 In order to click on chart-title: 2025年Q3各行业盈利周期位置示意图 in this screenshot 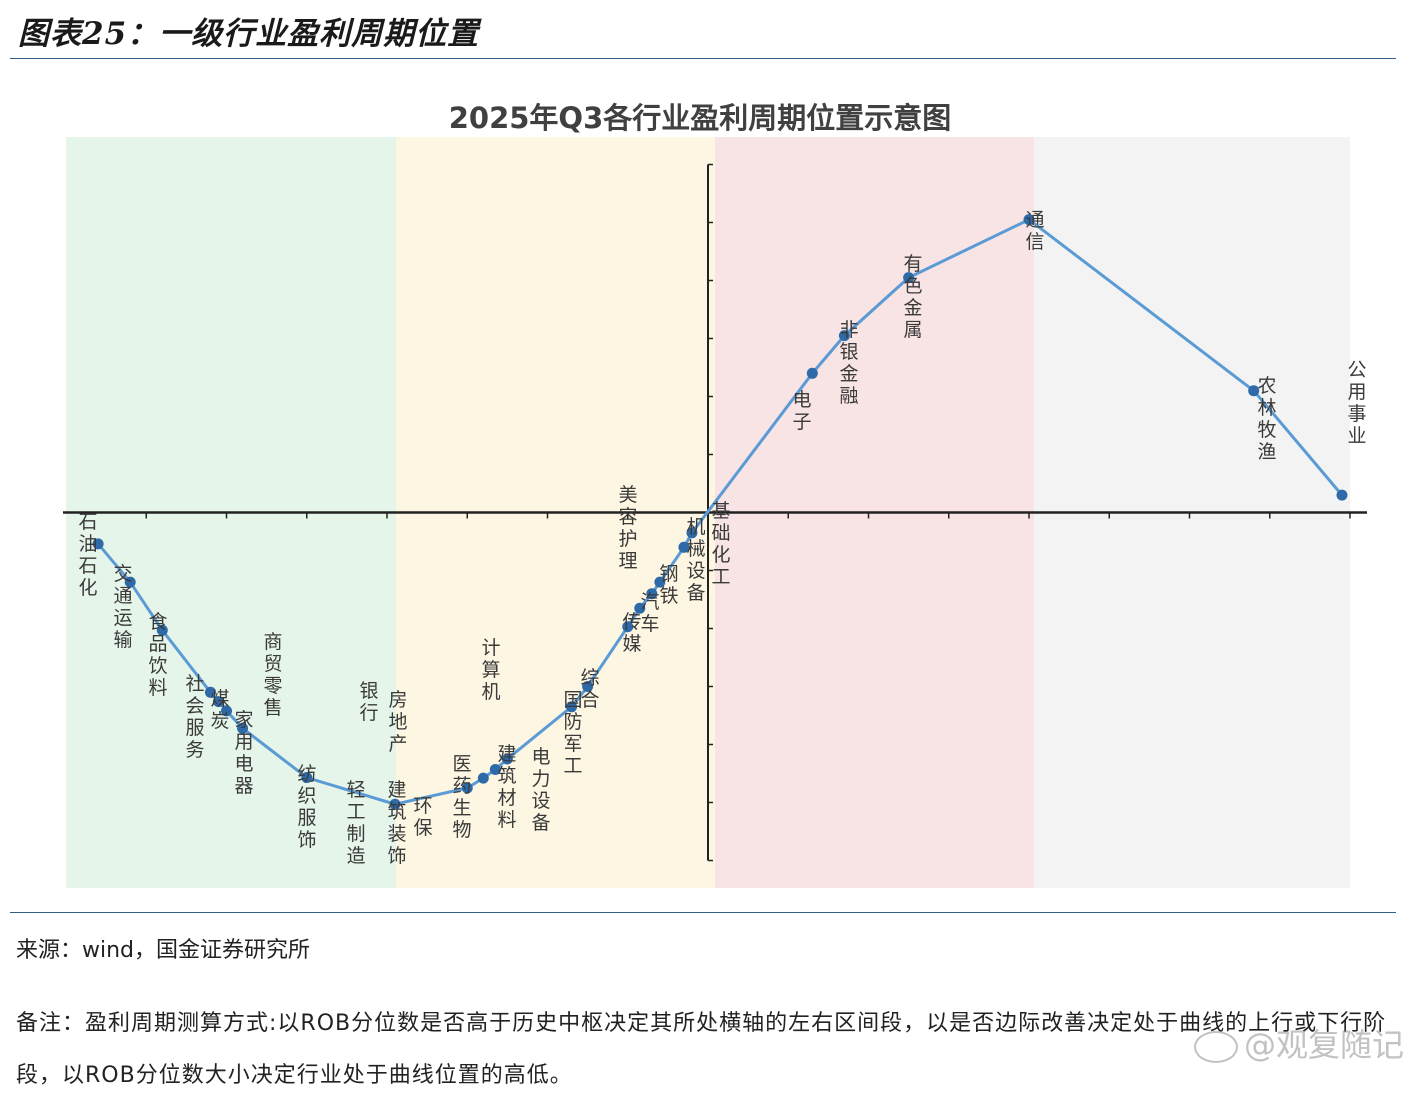, I will do `click(700, 118)`.